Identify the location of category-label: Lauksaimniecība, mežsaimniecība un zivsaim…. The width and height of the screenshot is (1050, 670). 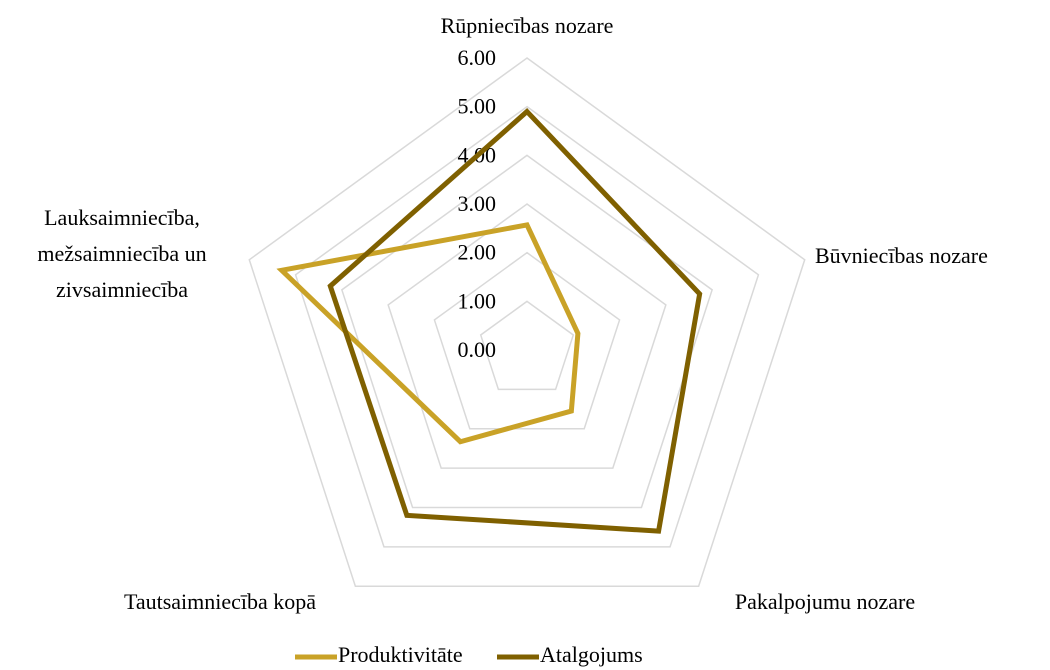
(121, 253).